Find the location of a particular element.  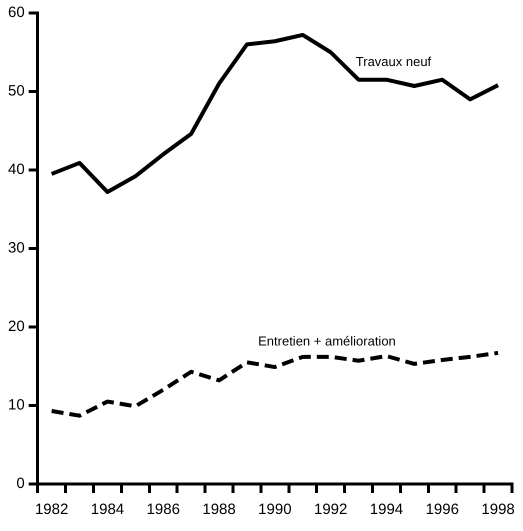

x-tick-label: 1994 is located at coordinates (387, 509).